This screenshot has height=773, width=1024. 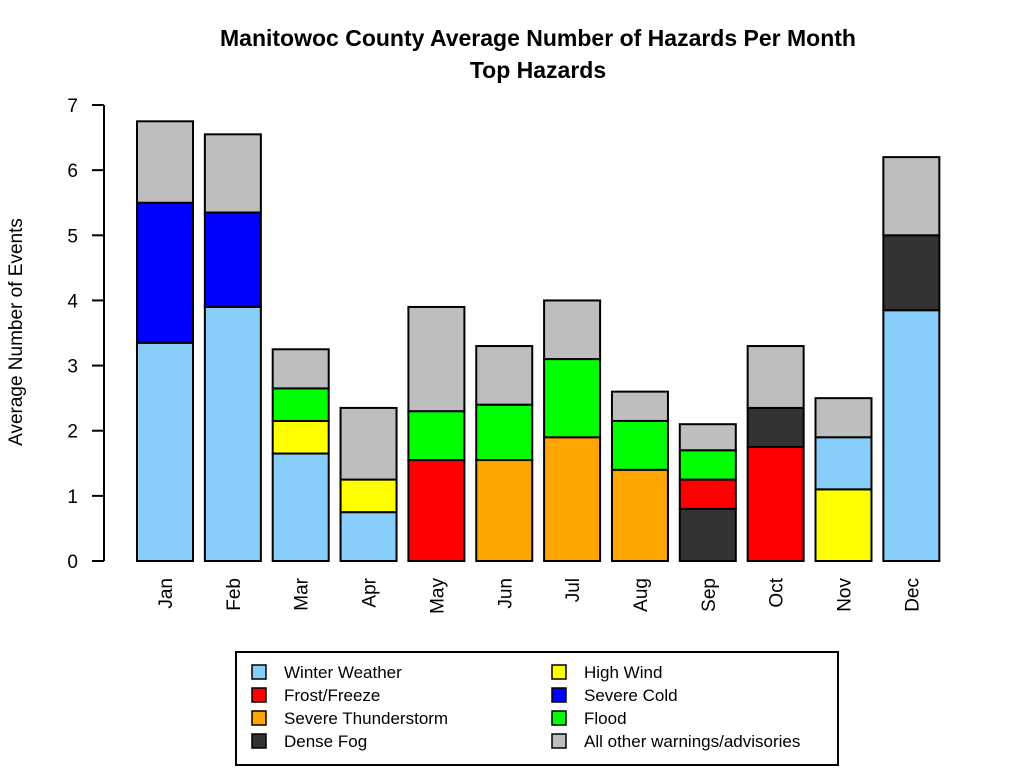 I want to click on bar-segment-apr-winter-weather, so click(x=368, y=537).